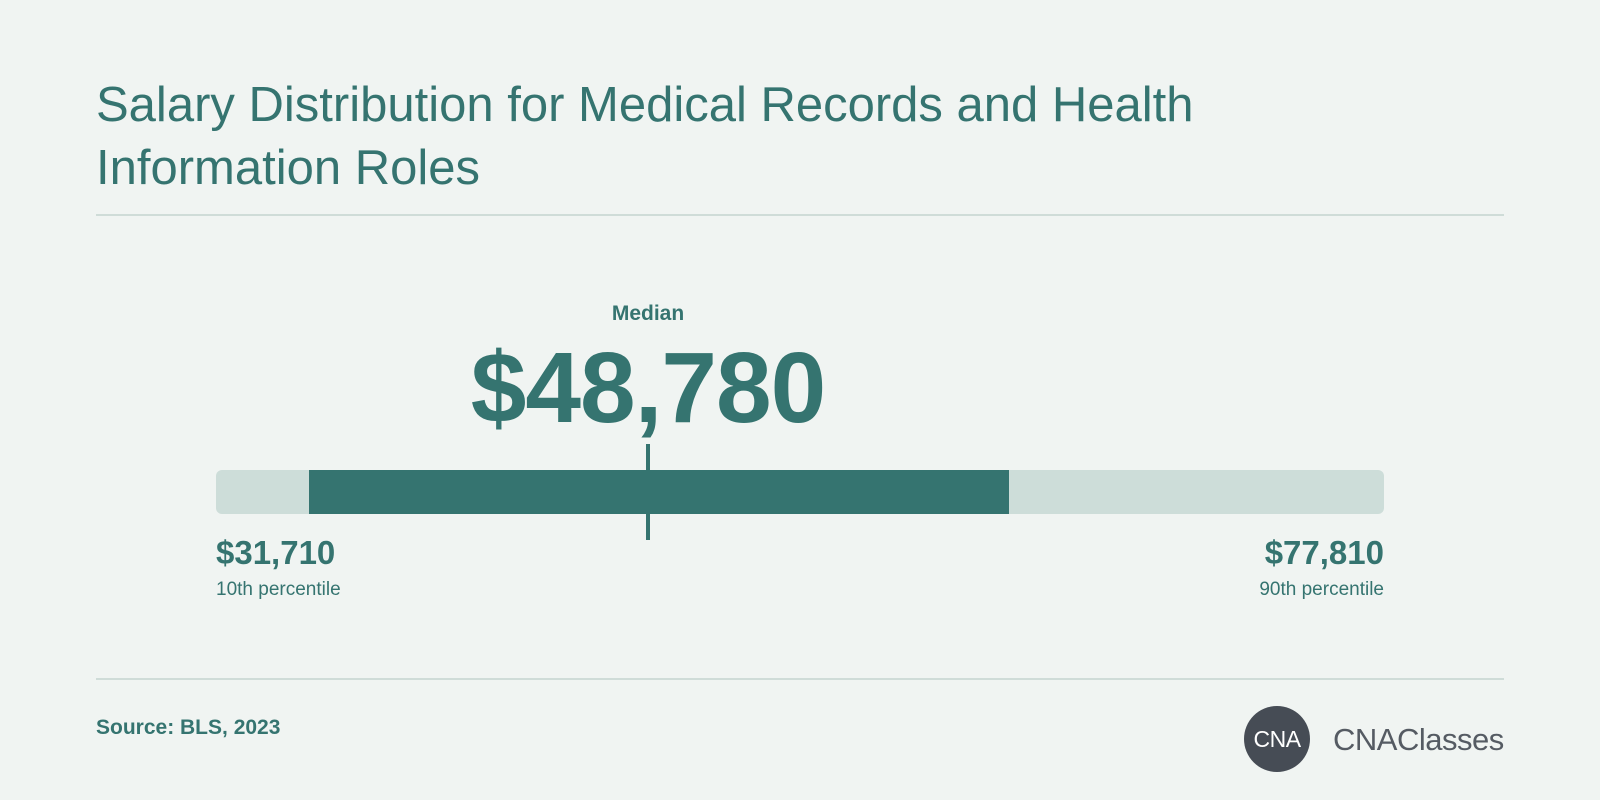 The image size is (1600, 800). What do you see at coordinates (278, 589) in the screenshot?
I see `p10-label: 10th percentile` at bounding box center [278, 589].